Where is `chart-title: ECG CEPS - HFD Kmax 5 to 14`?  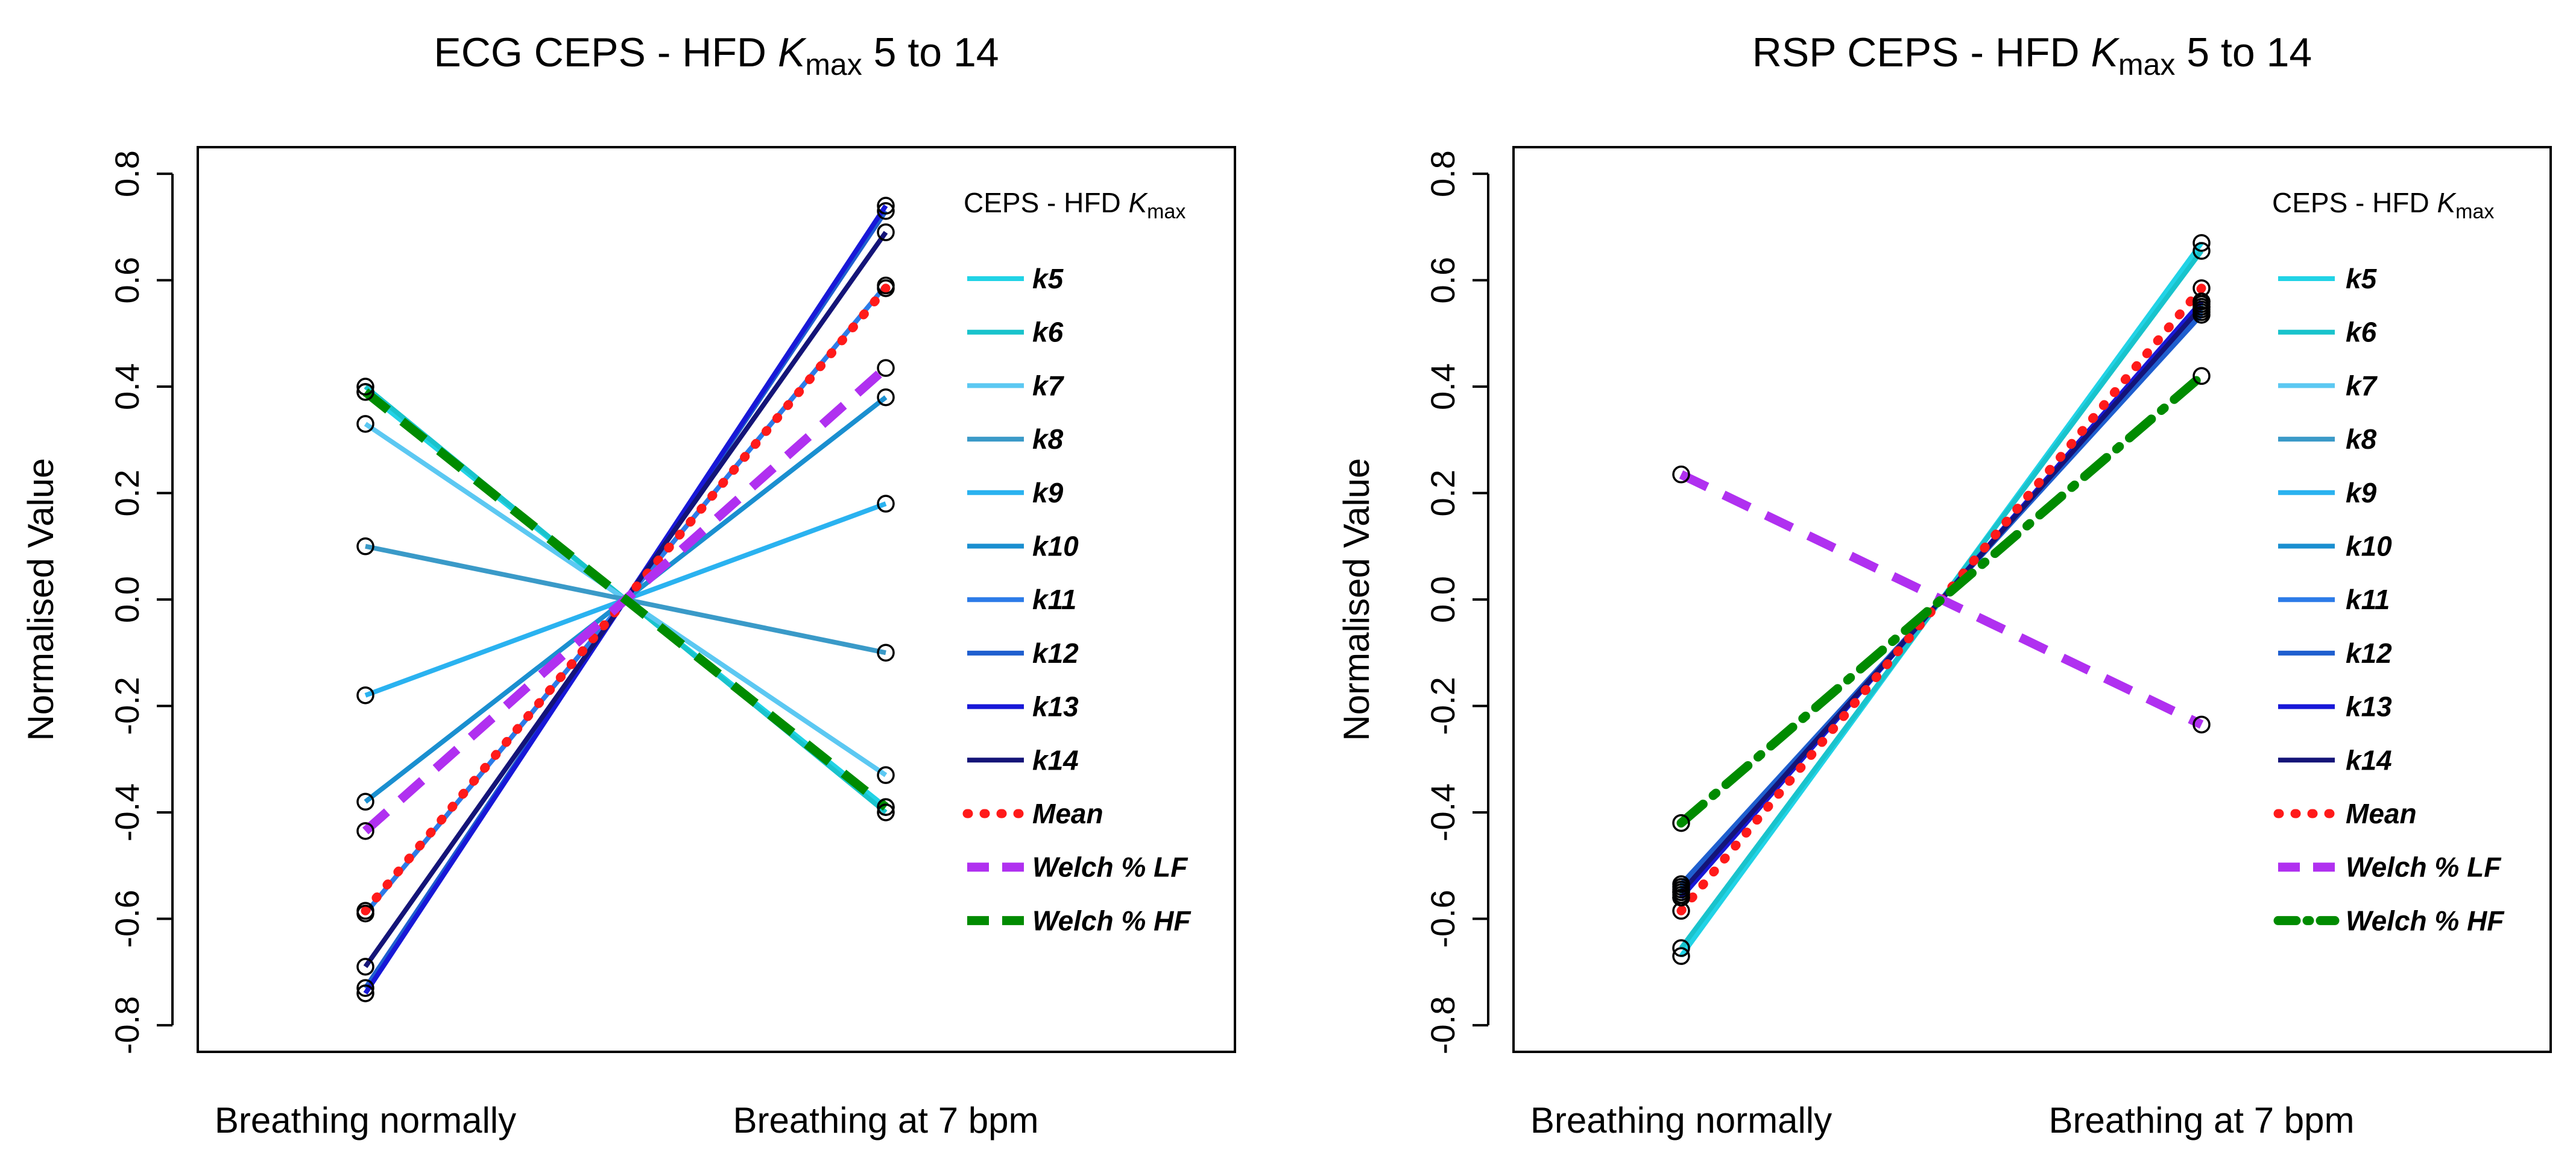
chart-title: ECG CEPS - HFD Kmax 5 to 14 is located at coordinates (716, 55).